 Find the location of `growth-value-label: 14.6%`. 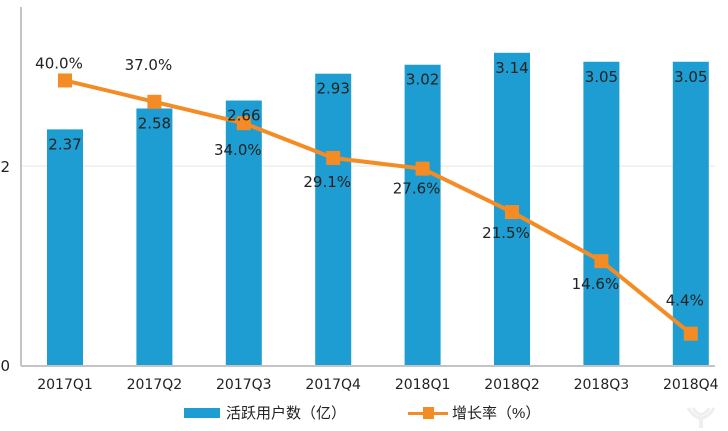

growth-value-label: 14.6% is located at coordinates (596, 284).